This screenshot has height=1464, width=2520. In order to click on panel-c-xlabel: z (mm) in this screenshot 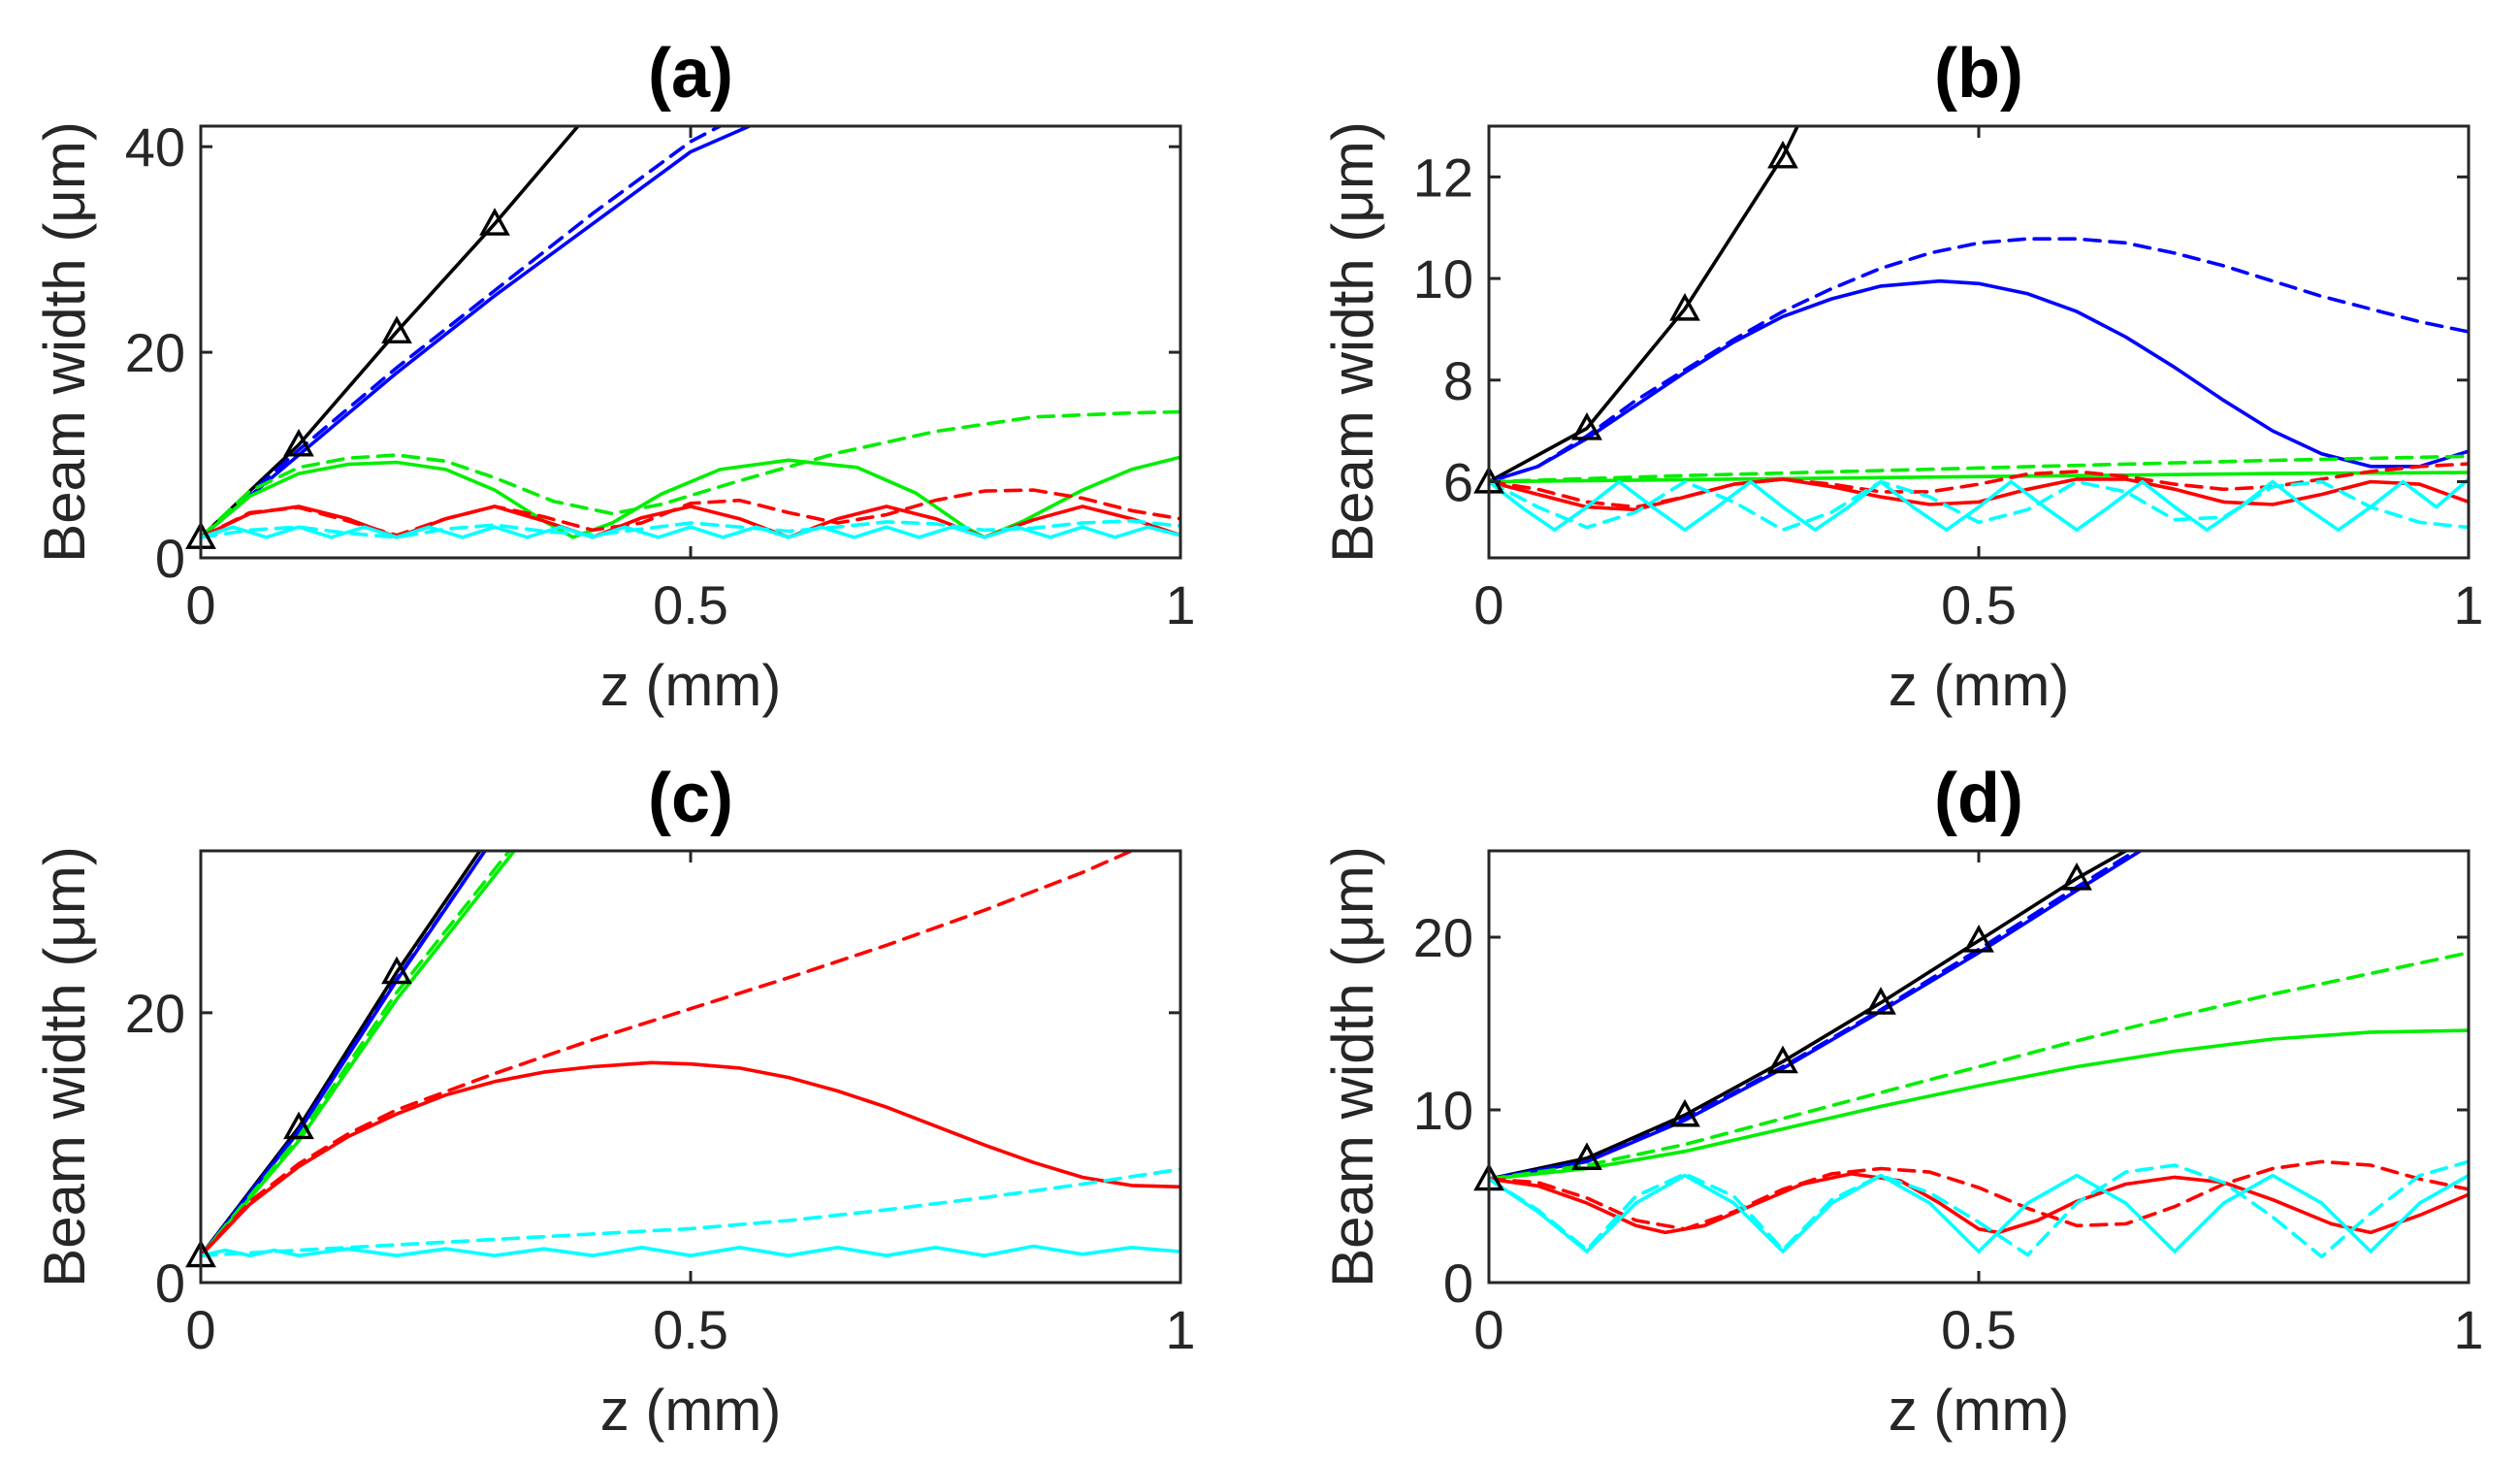, I will do `click(691, 1410)`.